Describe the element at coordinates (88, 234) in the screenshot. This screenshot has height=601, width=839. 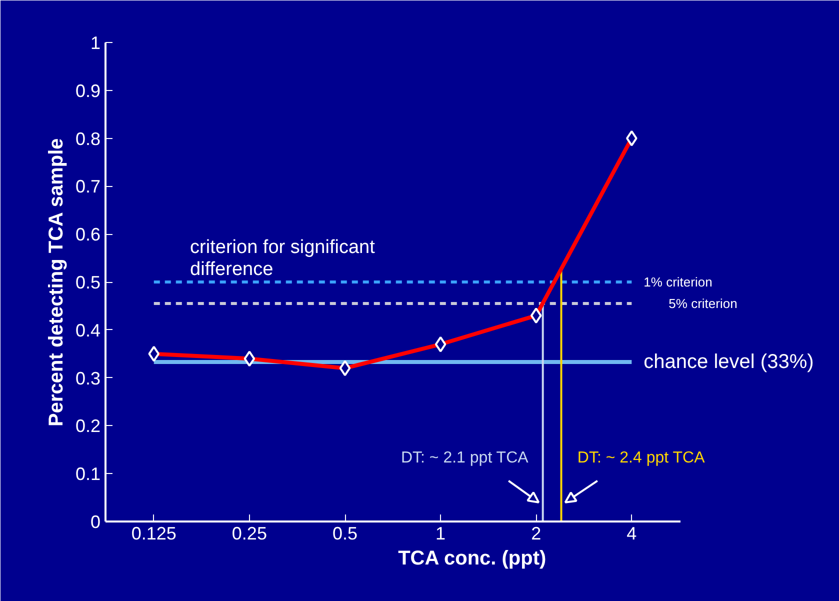
I see `y-tick-label: 0.6` at that location.